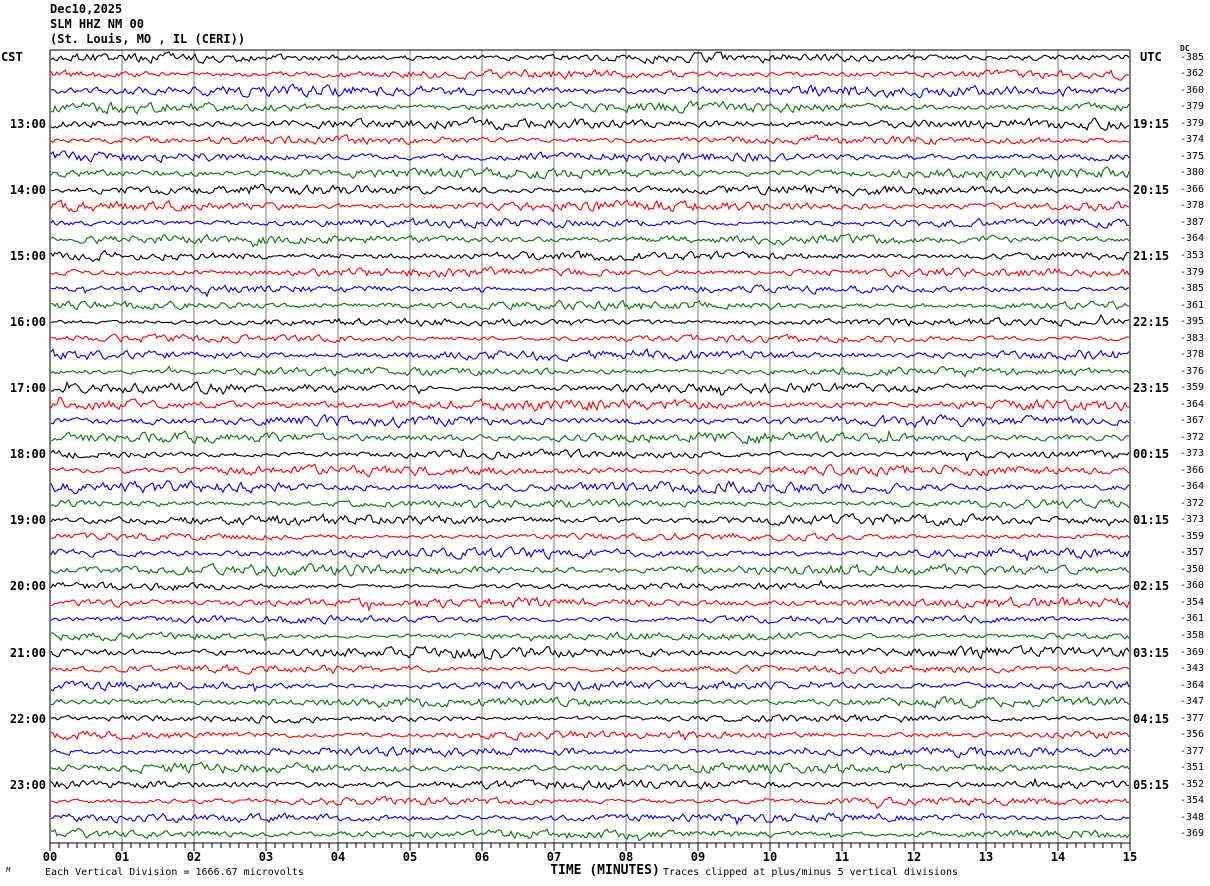  Describe the element at coordinates (1151, 256) in the screenshot. I see `utc-hour-label: 21:15` at that location.